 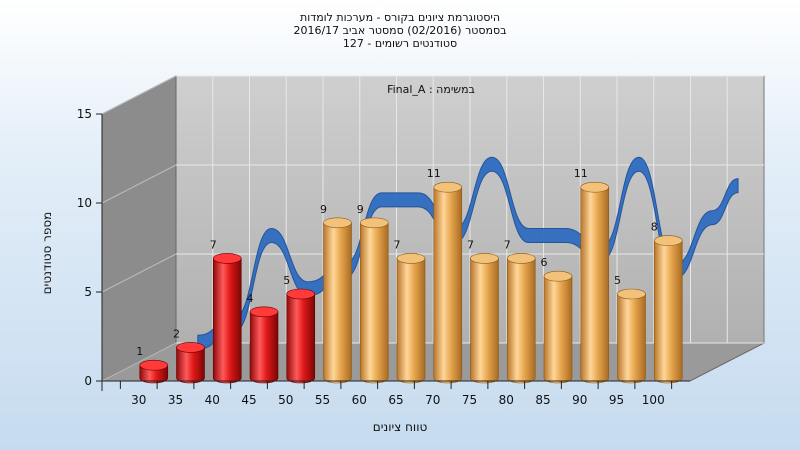 What do you see at coordinates (359, 400) in the screenshot?
I see `x-tick-label: 60` at bounding box center [359, 400].